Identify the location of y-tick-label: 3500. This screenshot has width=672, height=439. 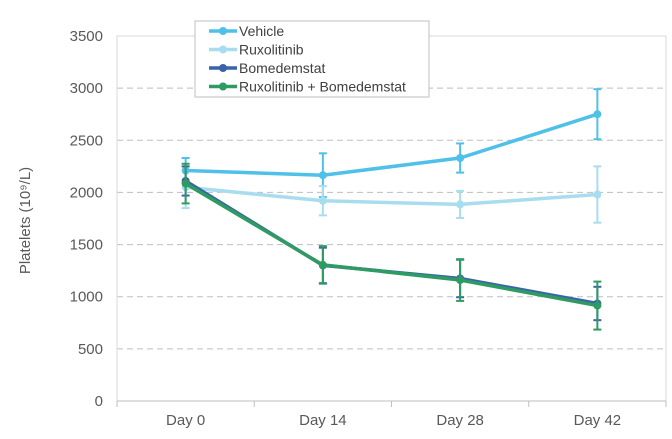
(86, 36).